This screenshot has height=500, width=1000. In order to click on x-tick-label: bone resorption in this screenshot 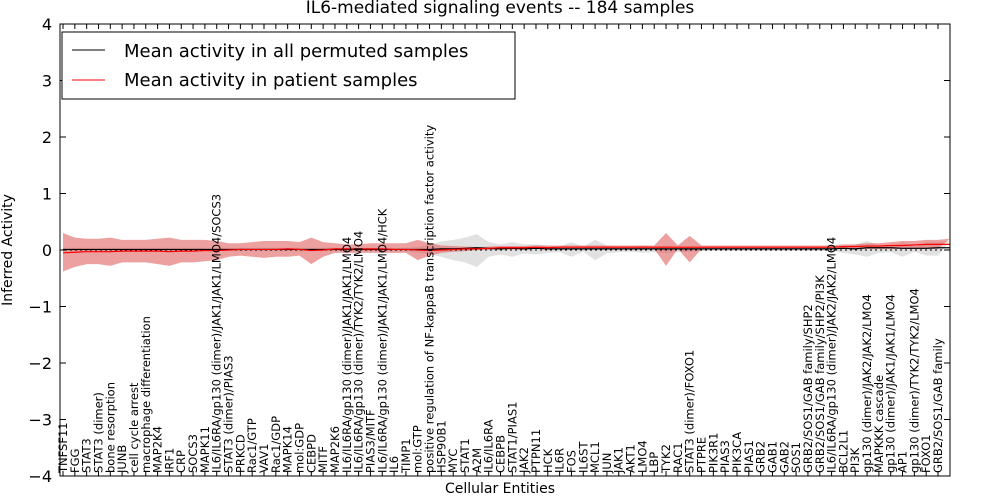, I will do `click(110, 427)`.